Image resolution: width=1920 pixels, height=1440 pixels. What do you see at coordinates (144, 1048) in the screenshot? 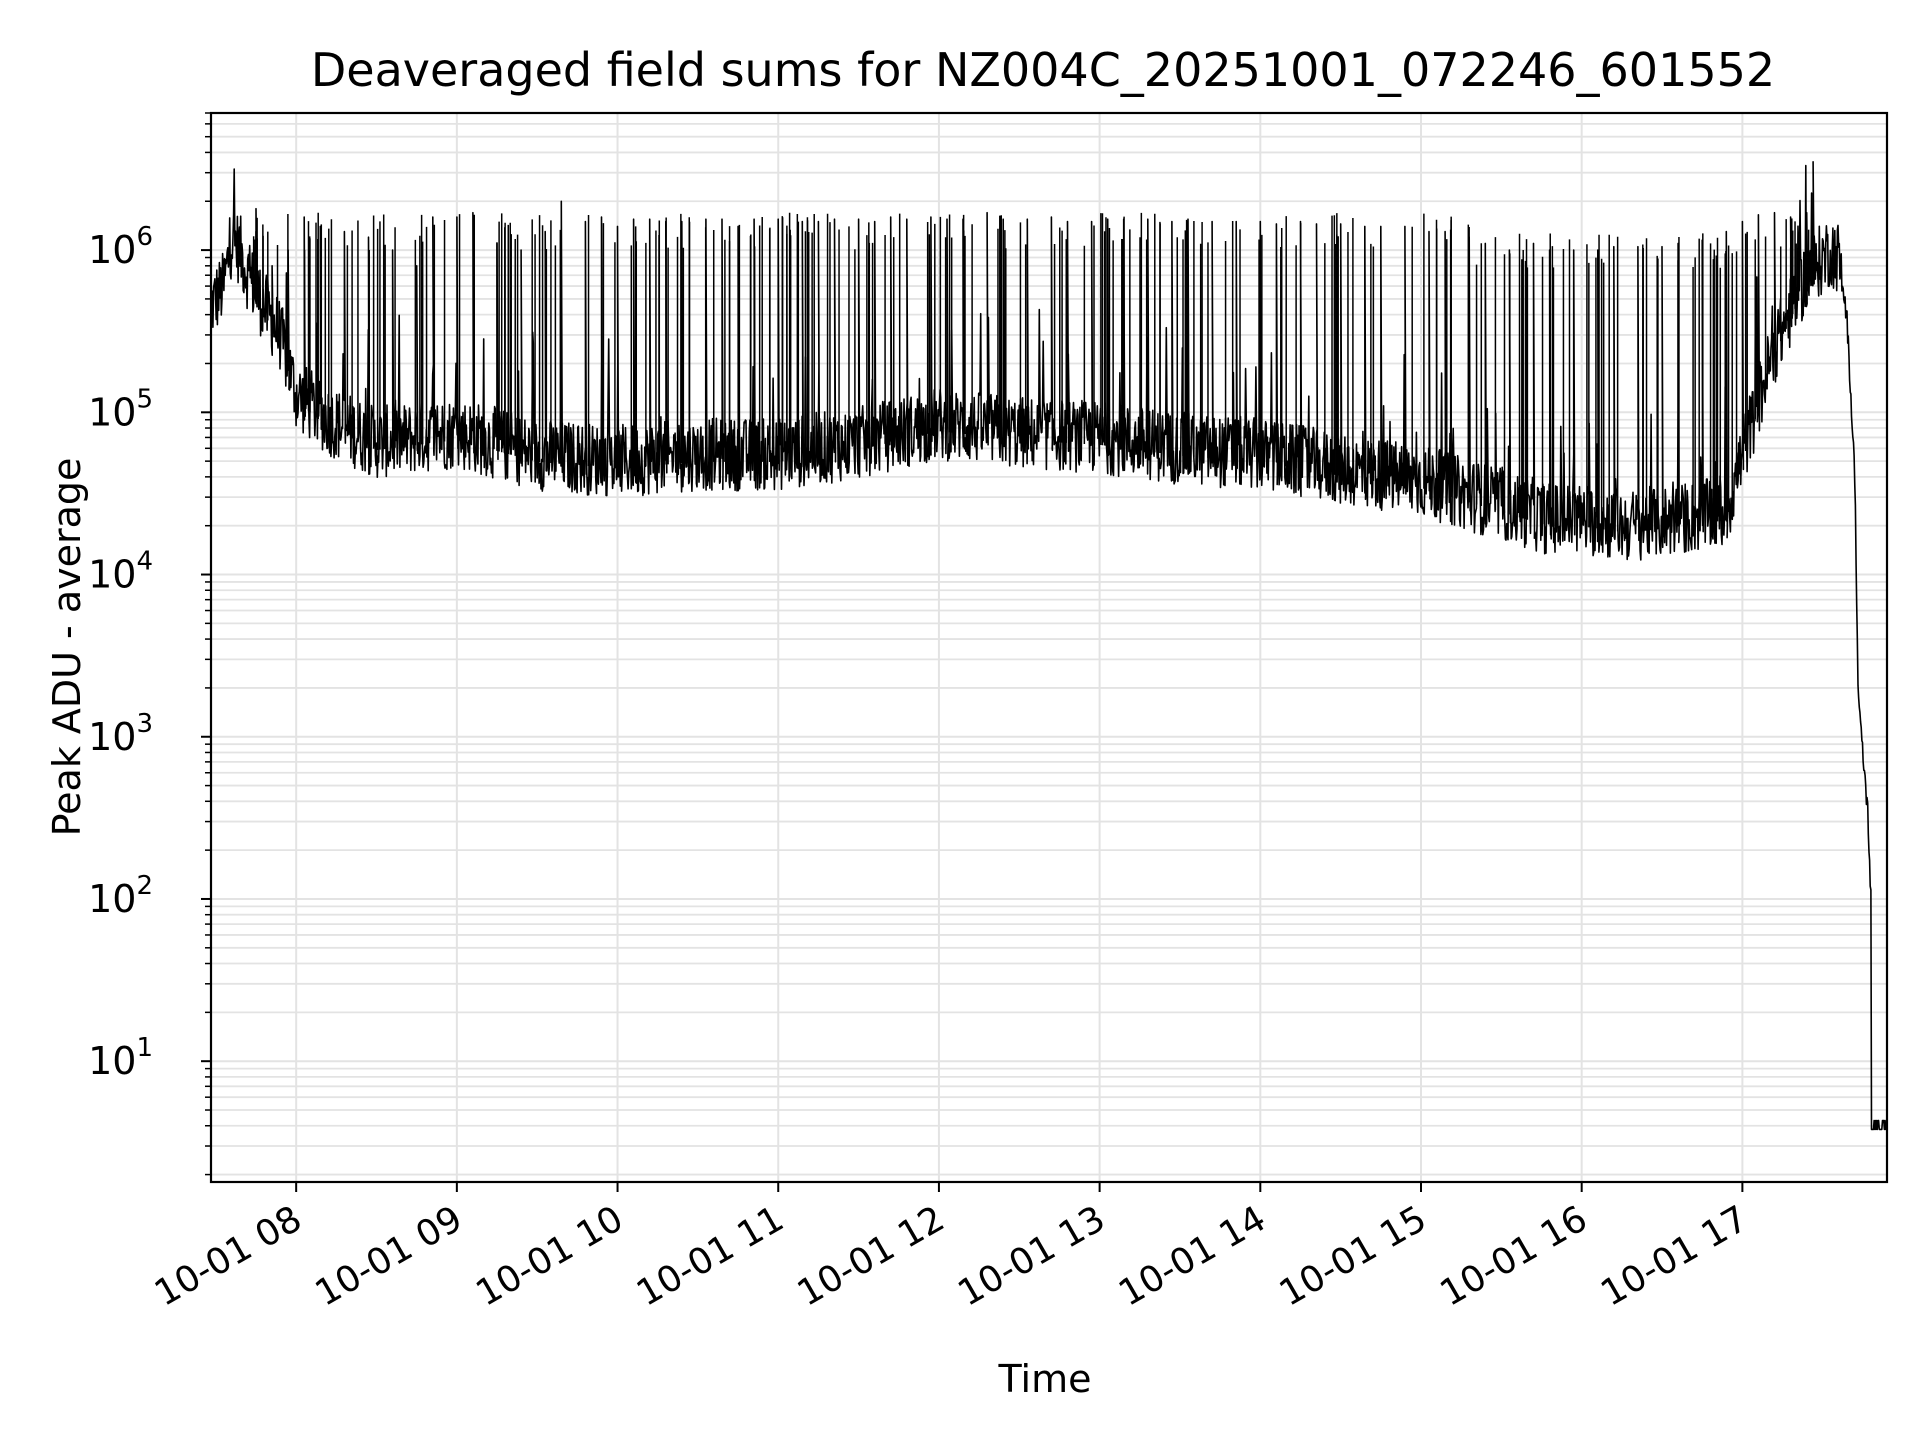
I see `y-tick-exponent: 1` at bounding box center [144, 1048].